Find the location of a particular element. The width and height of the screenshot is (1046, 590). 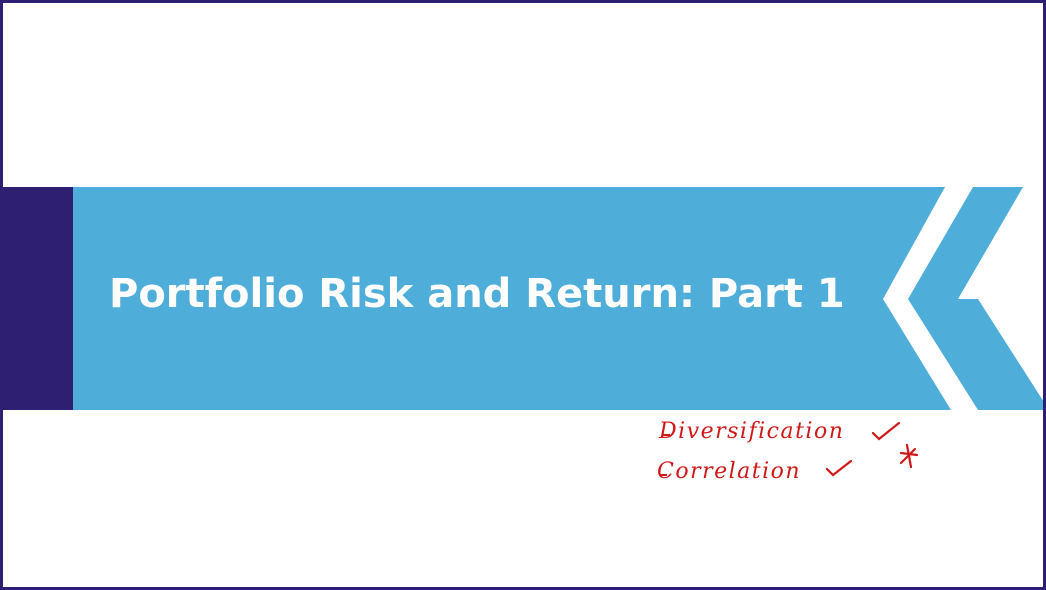

annotation-diversification: Diversification is located at coordinates (752, 431).